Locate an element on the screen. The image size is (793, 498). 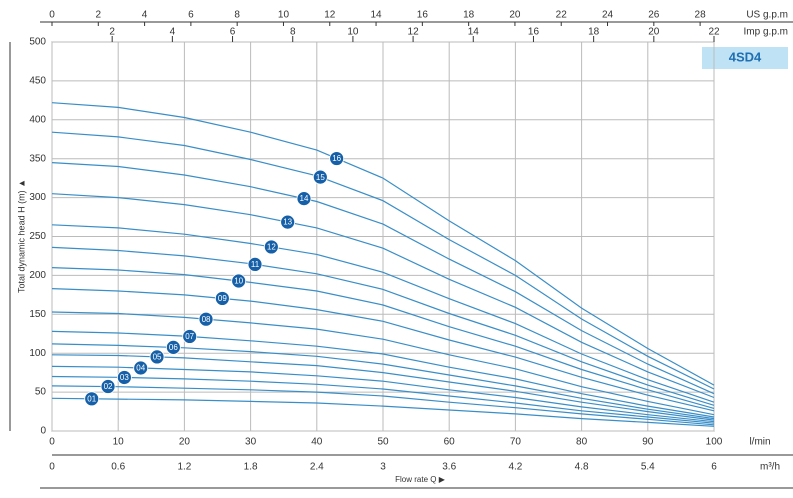
x-tick-label: 50 is located at coordinates (383, 442).